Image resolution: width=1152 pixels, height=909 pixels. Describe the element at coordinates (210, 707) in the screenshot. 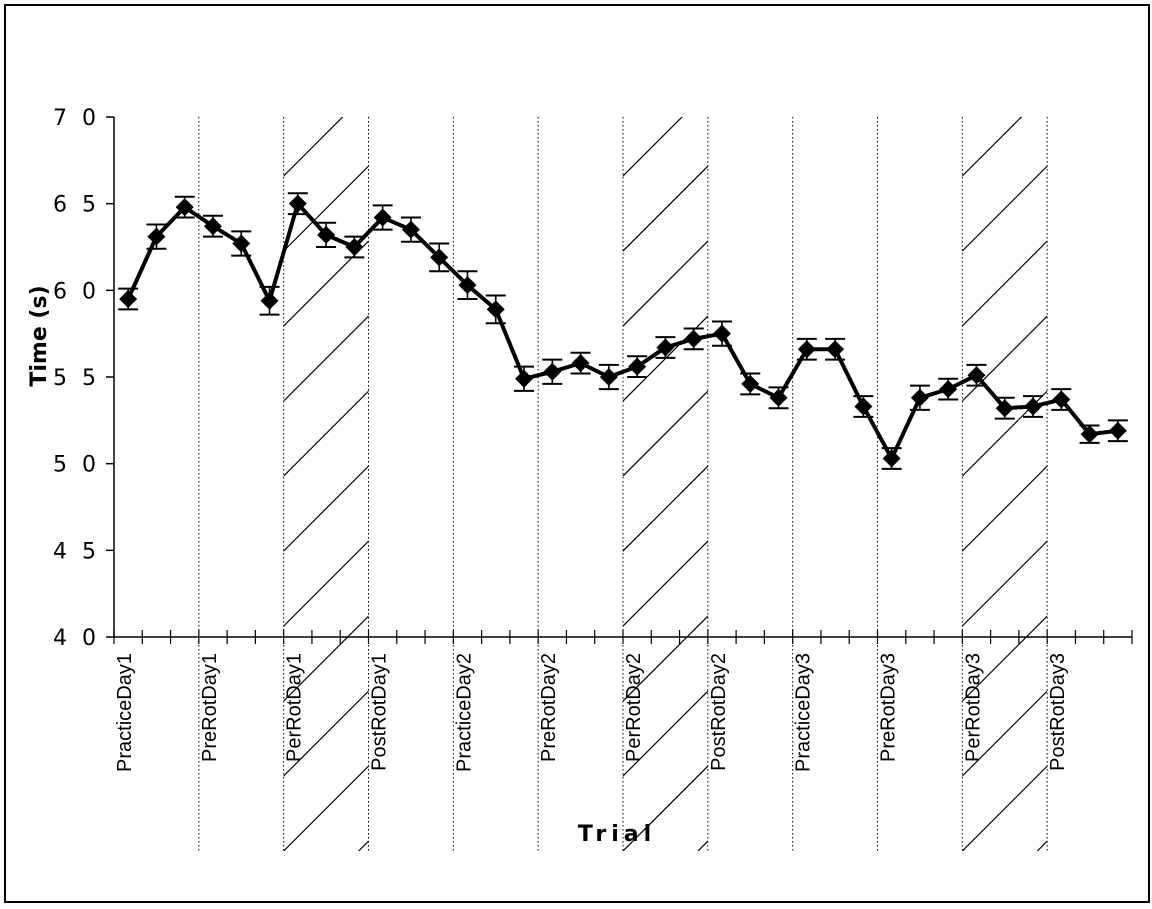

I see `phase-label-2: PreRotDay1` at that location.